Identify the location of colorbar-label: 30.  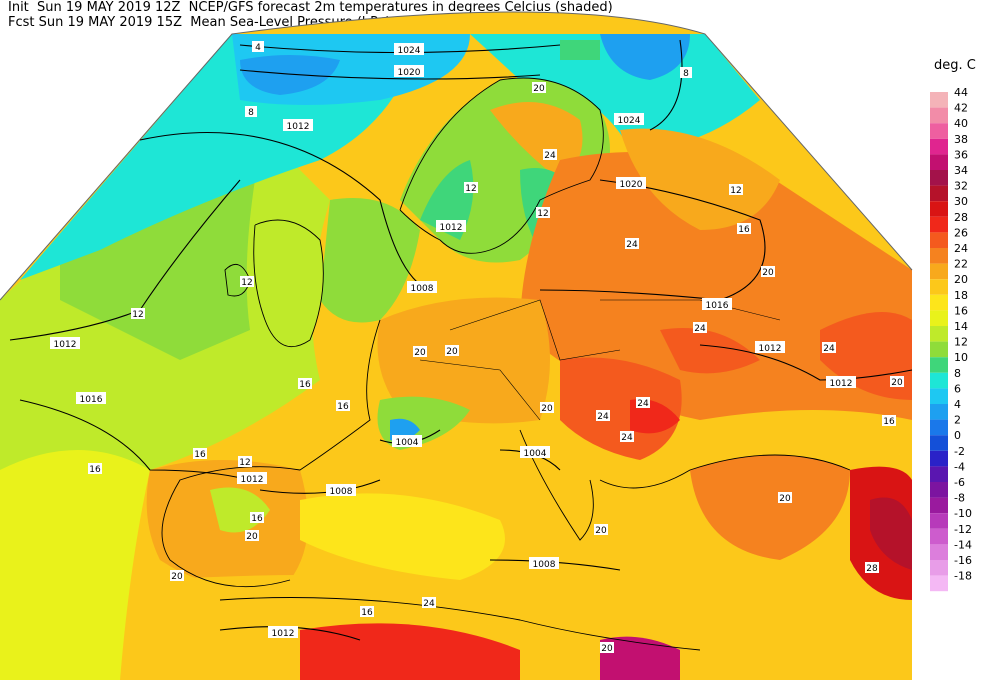
(961, 201).